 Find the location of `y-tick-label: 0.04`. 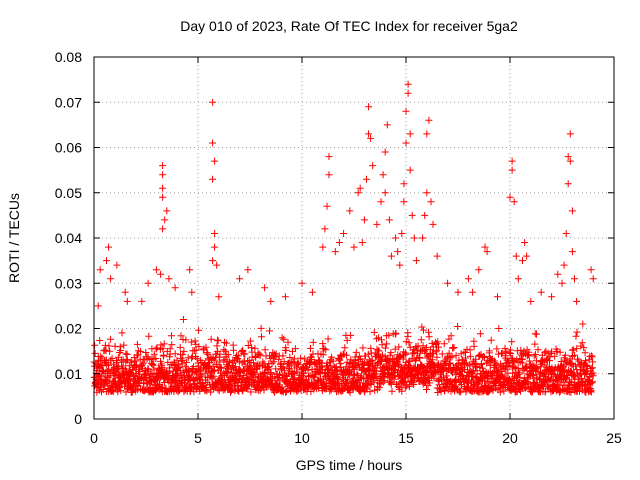

y-tick-label: 0.04 is located at coordinates (68, 238).